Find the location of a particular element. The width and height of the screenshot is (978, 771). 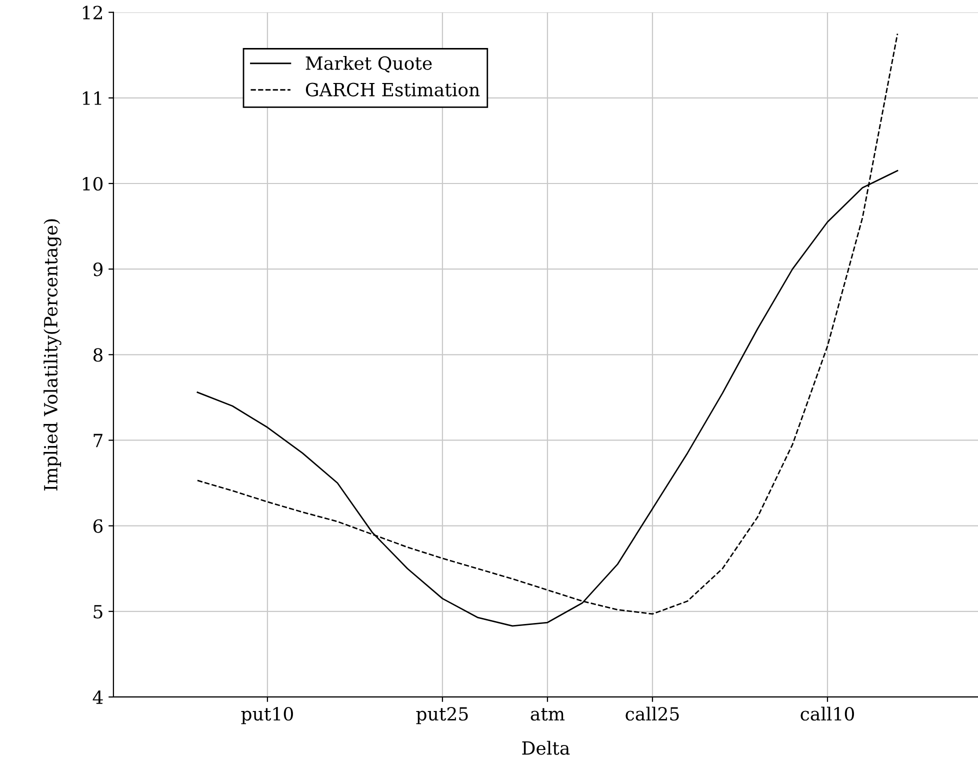

legend-label: Market Quote is located at coordinates (369, 64).